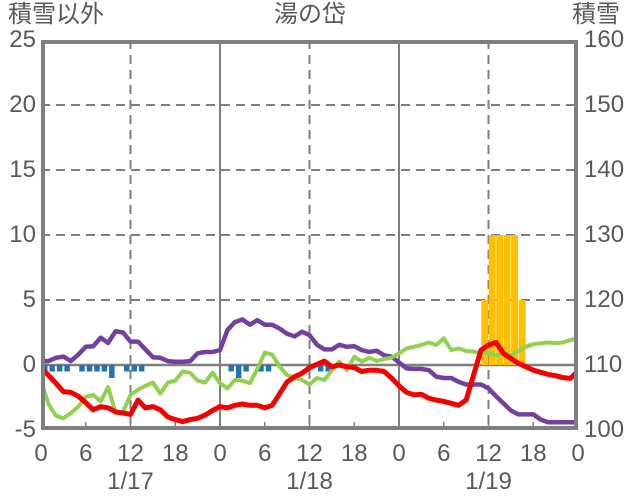  What do you see at coordinates (310, 14) in the screenshot?
I see `chart-title: 湯の岱` at bounding box center [310, 14].